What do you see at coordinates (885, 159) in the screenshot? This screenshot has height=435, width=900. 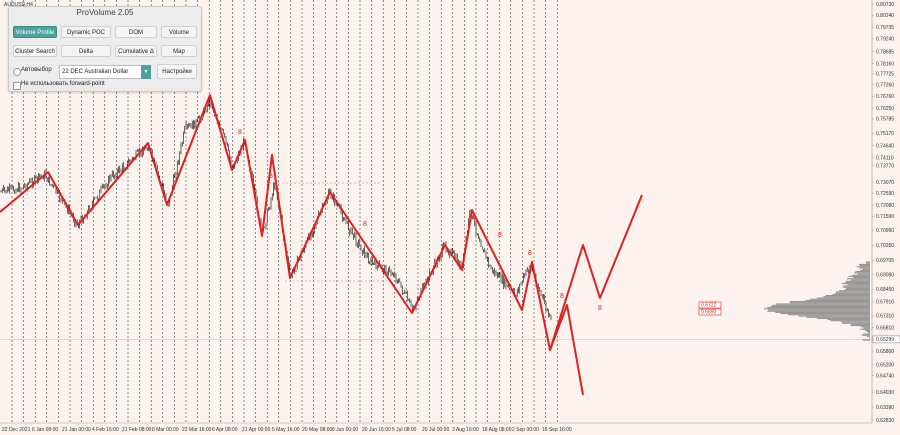 I see `price-tick: 0.74110` at bounding box center [885, 159].